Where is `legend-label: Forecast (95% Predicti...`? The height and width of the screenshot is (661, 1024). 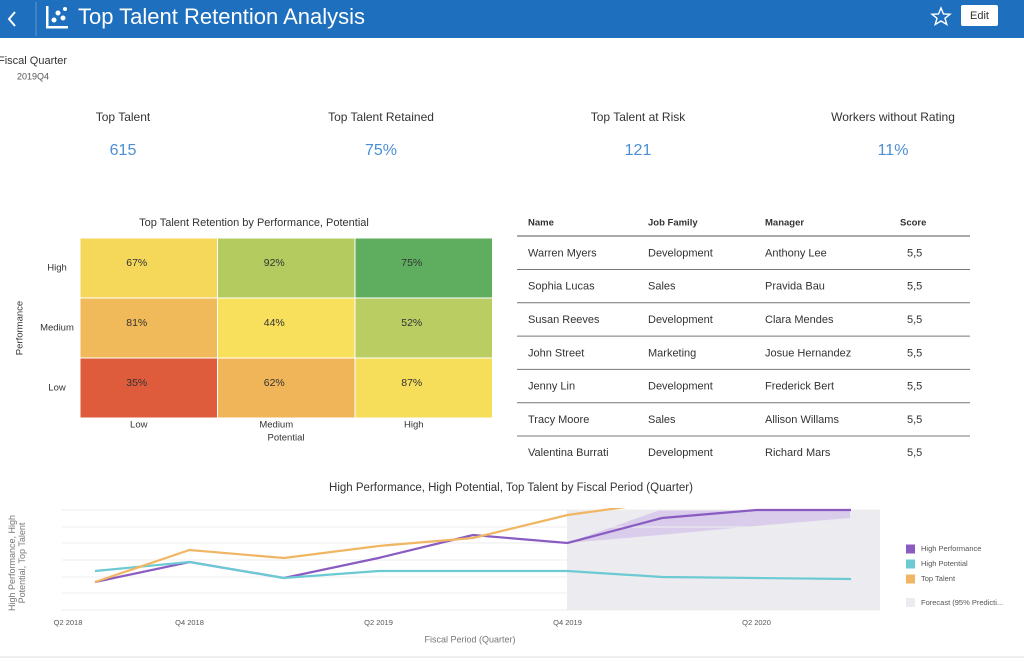 legend-label: Forecast (95% Predicti... is located at coordinates (962, 602).